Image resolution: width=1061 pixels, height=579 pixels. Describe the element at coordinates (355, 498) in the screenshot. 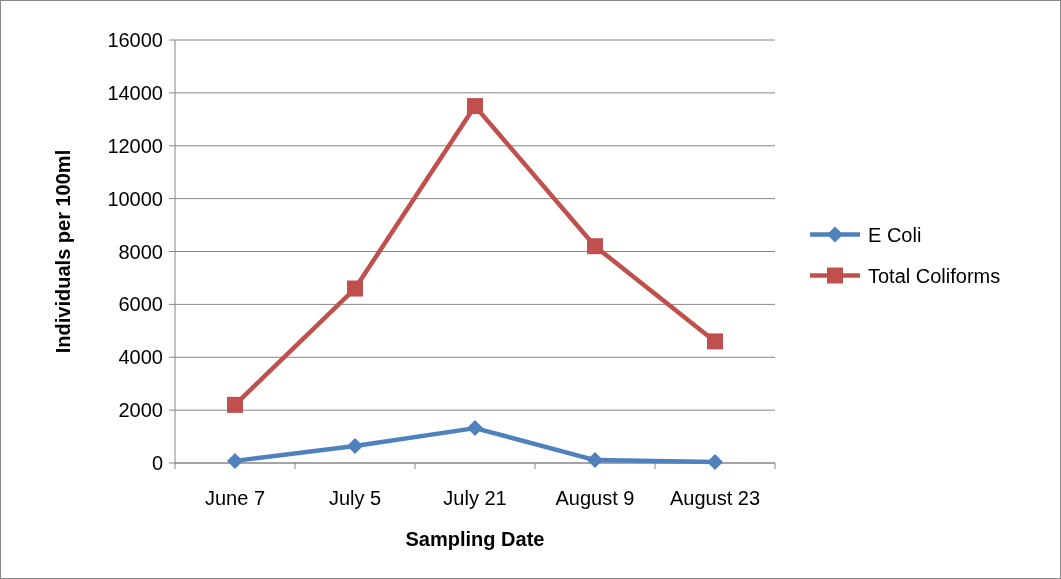

I see `x-tick-label: July 5` at that location.